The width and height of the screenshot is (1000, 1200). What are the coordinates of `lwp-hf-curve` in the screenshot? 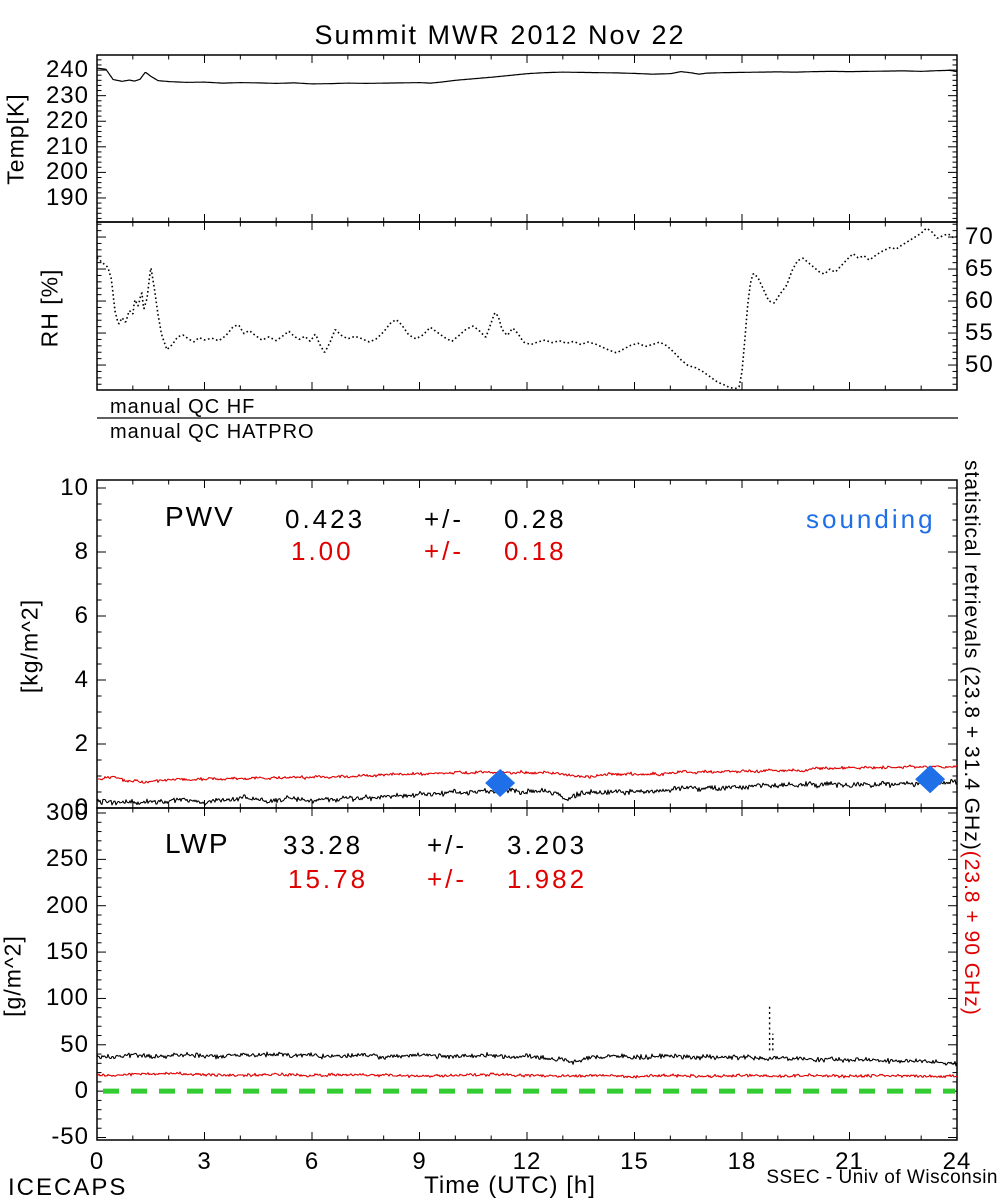 It's located at (527, 1075).